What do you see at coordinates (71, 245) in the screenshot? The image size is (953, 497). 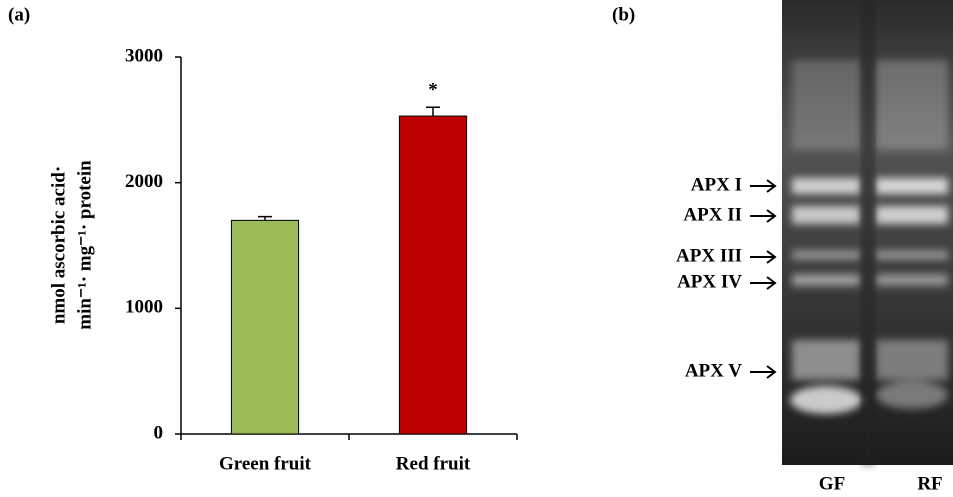 I see `y-axis-title: nmol ascorbic acid· min⁻¹· mg⁻¹· protein` at bounding box center [71, 245].